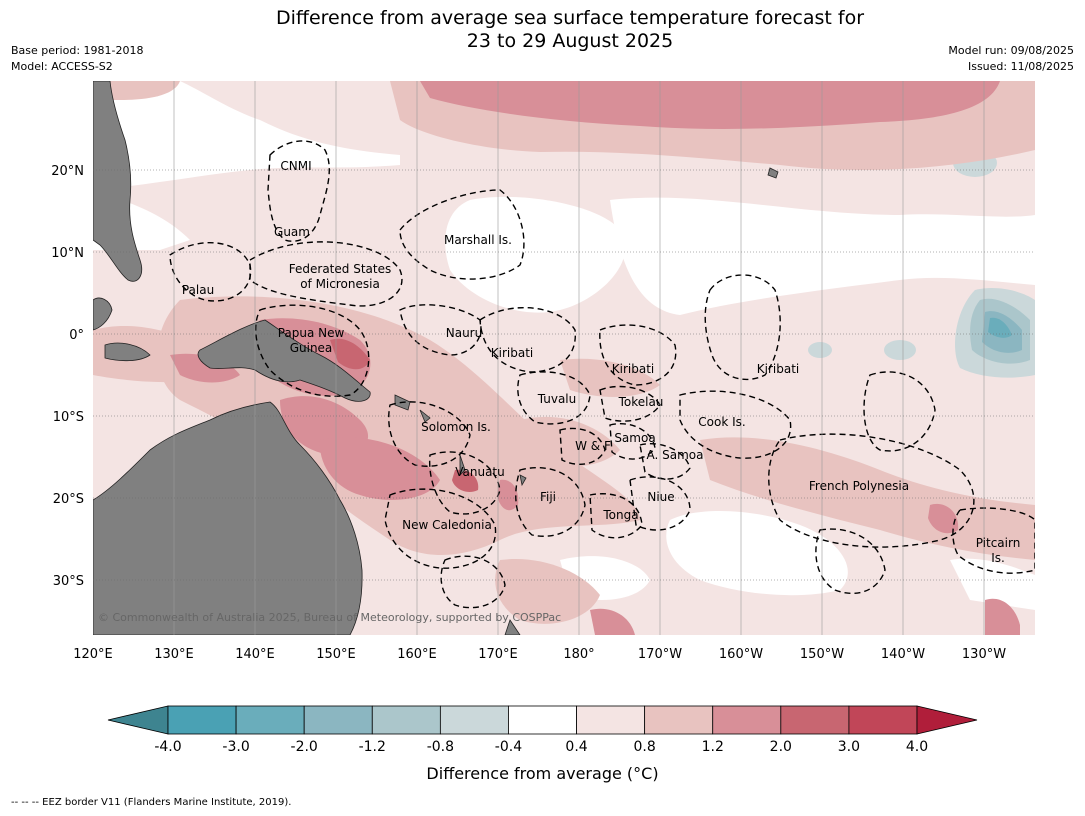 This screenshot has height=816, width=1085. I want to click on region-label: Guinea, so click(311, 348).